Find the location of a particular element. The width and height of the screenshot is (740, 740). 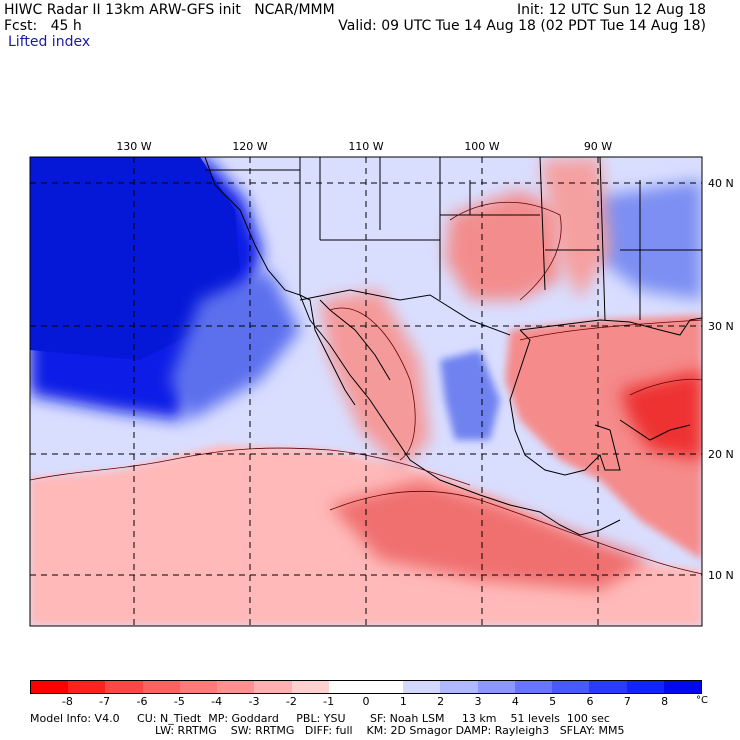

fcst-label: Fcst: is located at coordinates (21, 26).